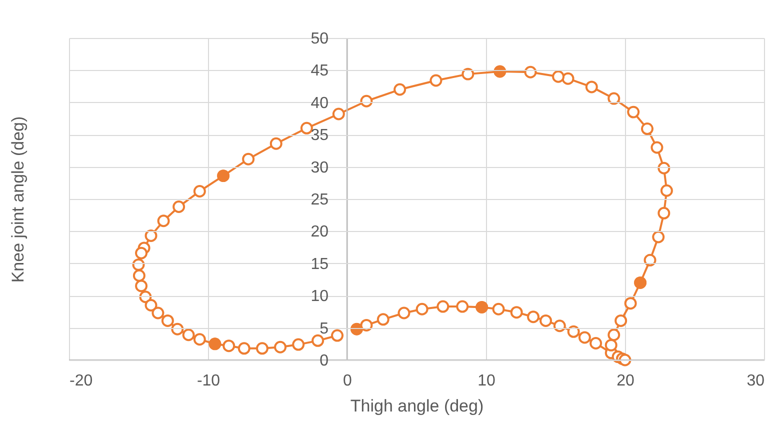 The image size is (771, 444). I want to click on y-tick-label: 20, so click(319, 232).